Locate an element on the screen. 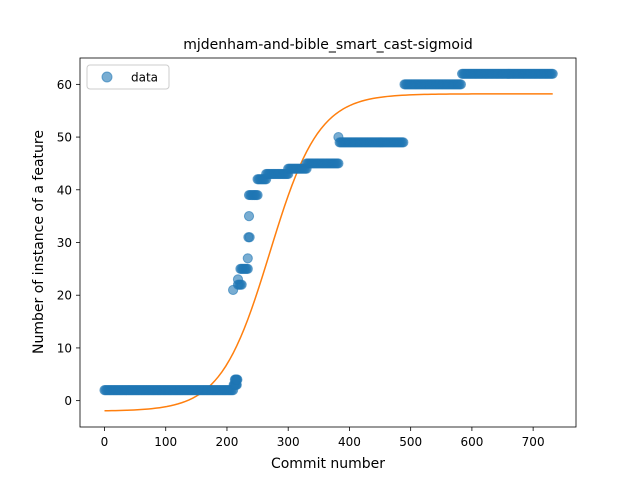 Image resolution: width=640 pixels, height=480 pixels. y-tick-label: 50 is located at coordinates (64, 138).